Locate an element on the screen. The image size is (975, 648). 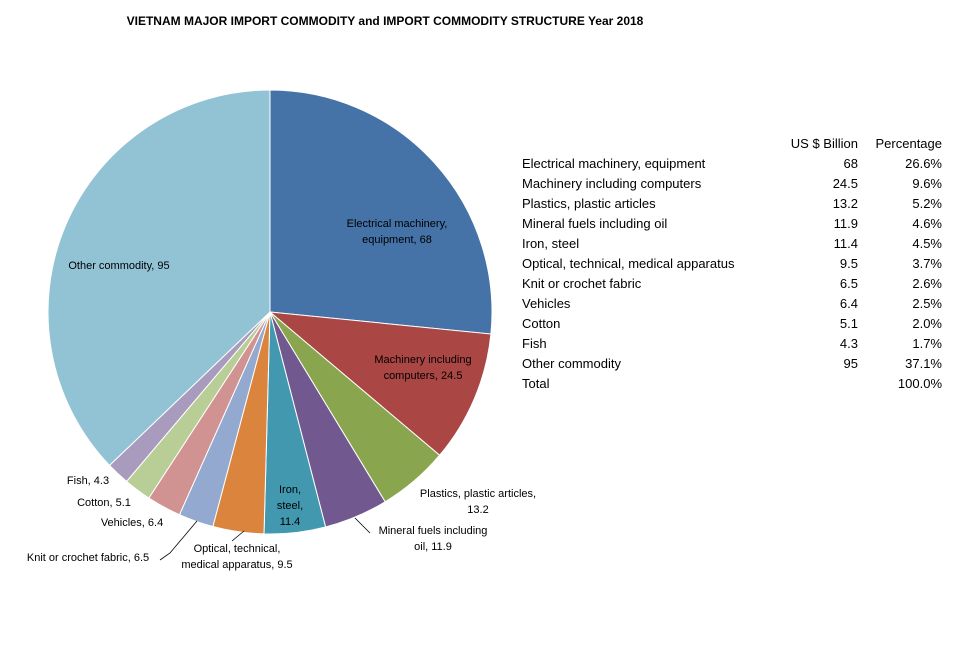
row-value: 9.5 is located at coordinates (848, 263).